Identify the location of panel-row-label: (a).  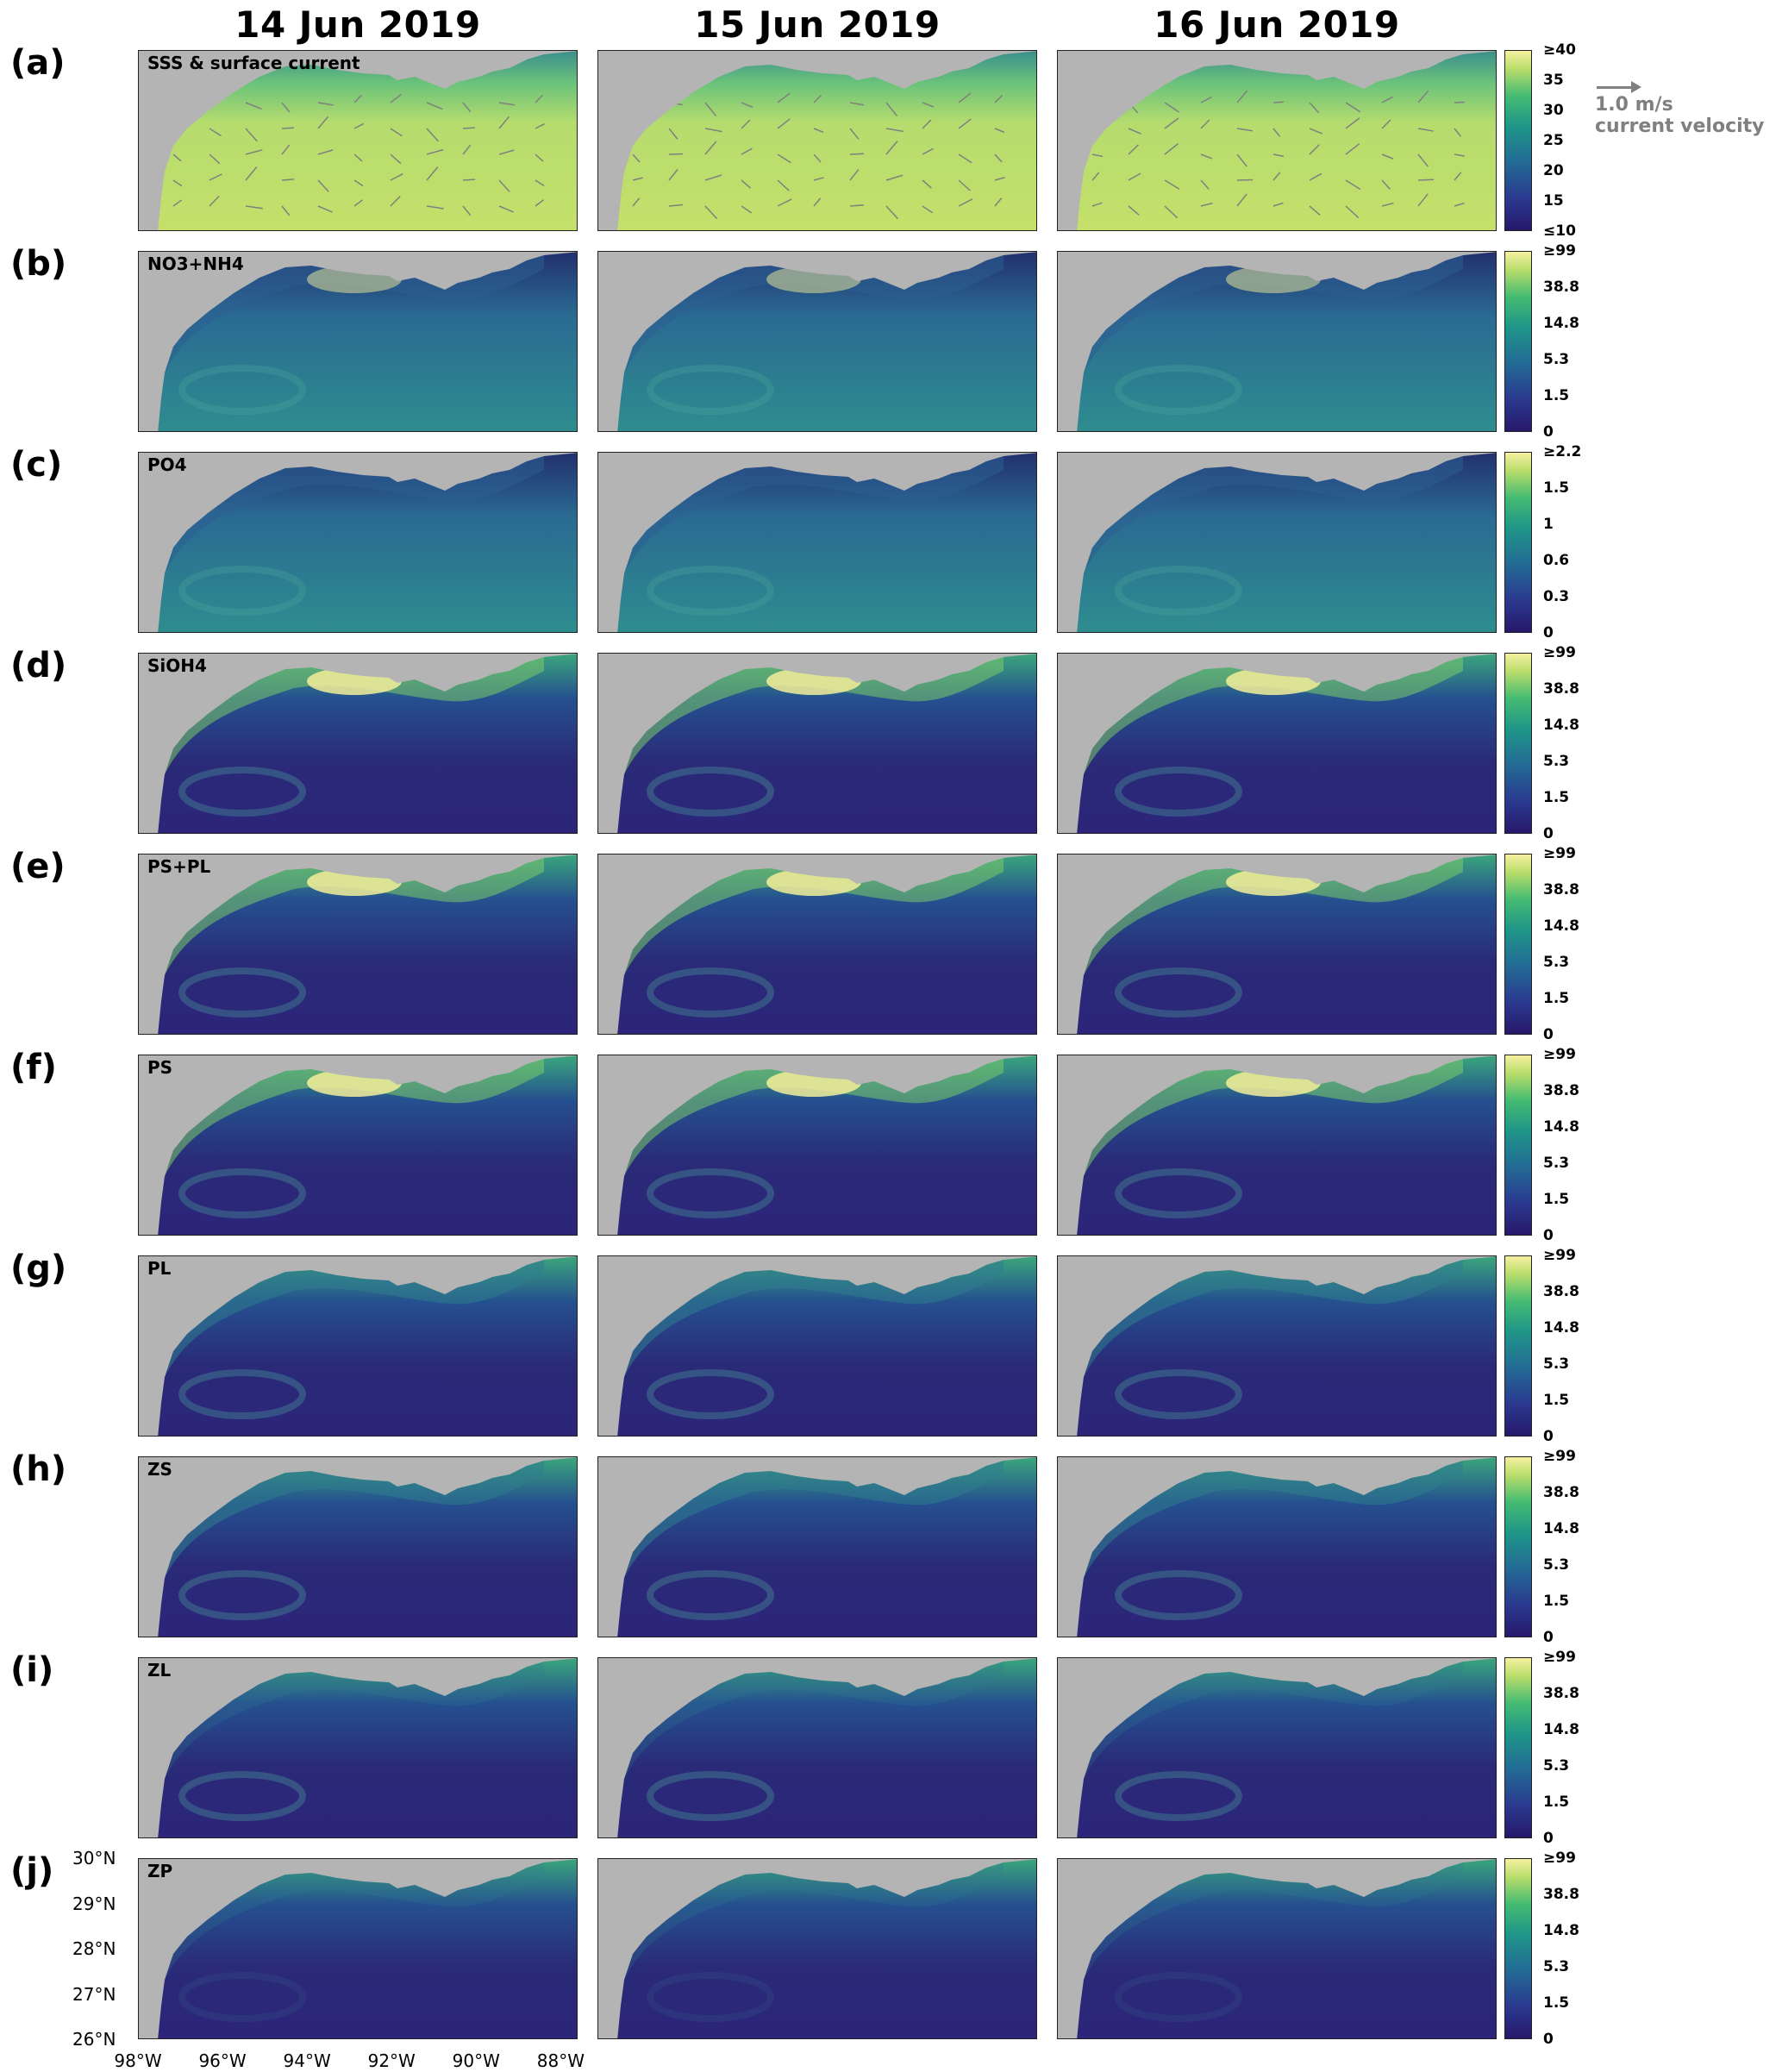
(38, 63).